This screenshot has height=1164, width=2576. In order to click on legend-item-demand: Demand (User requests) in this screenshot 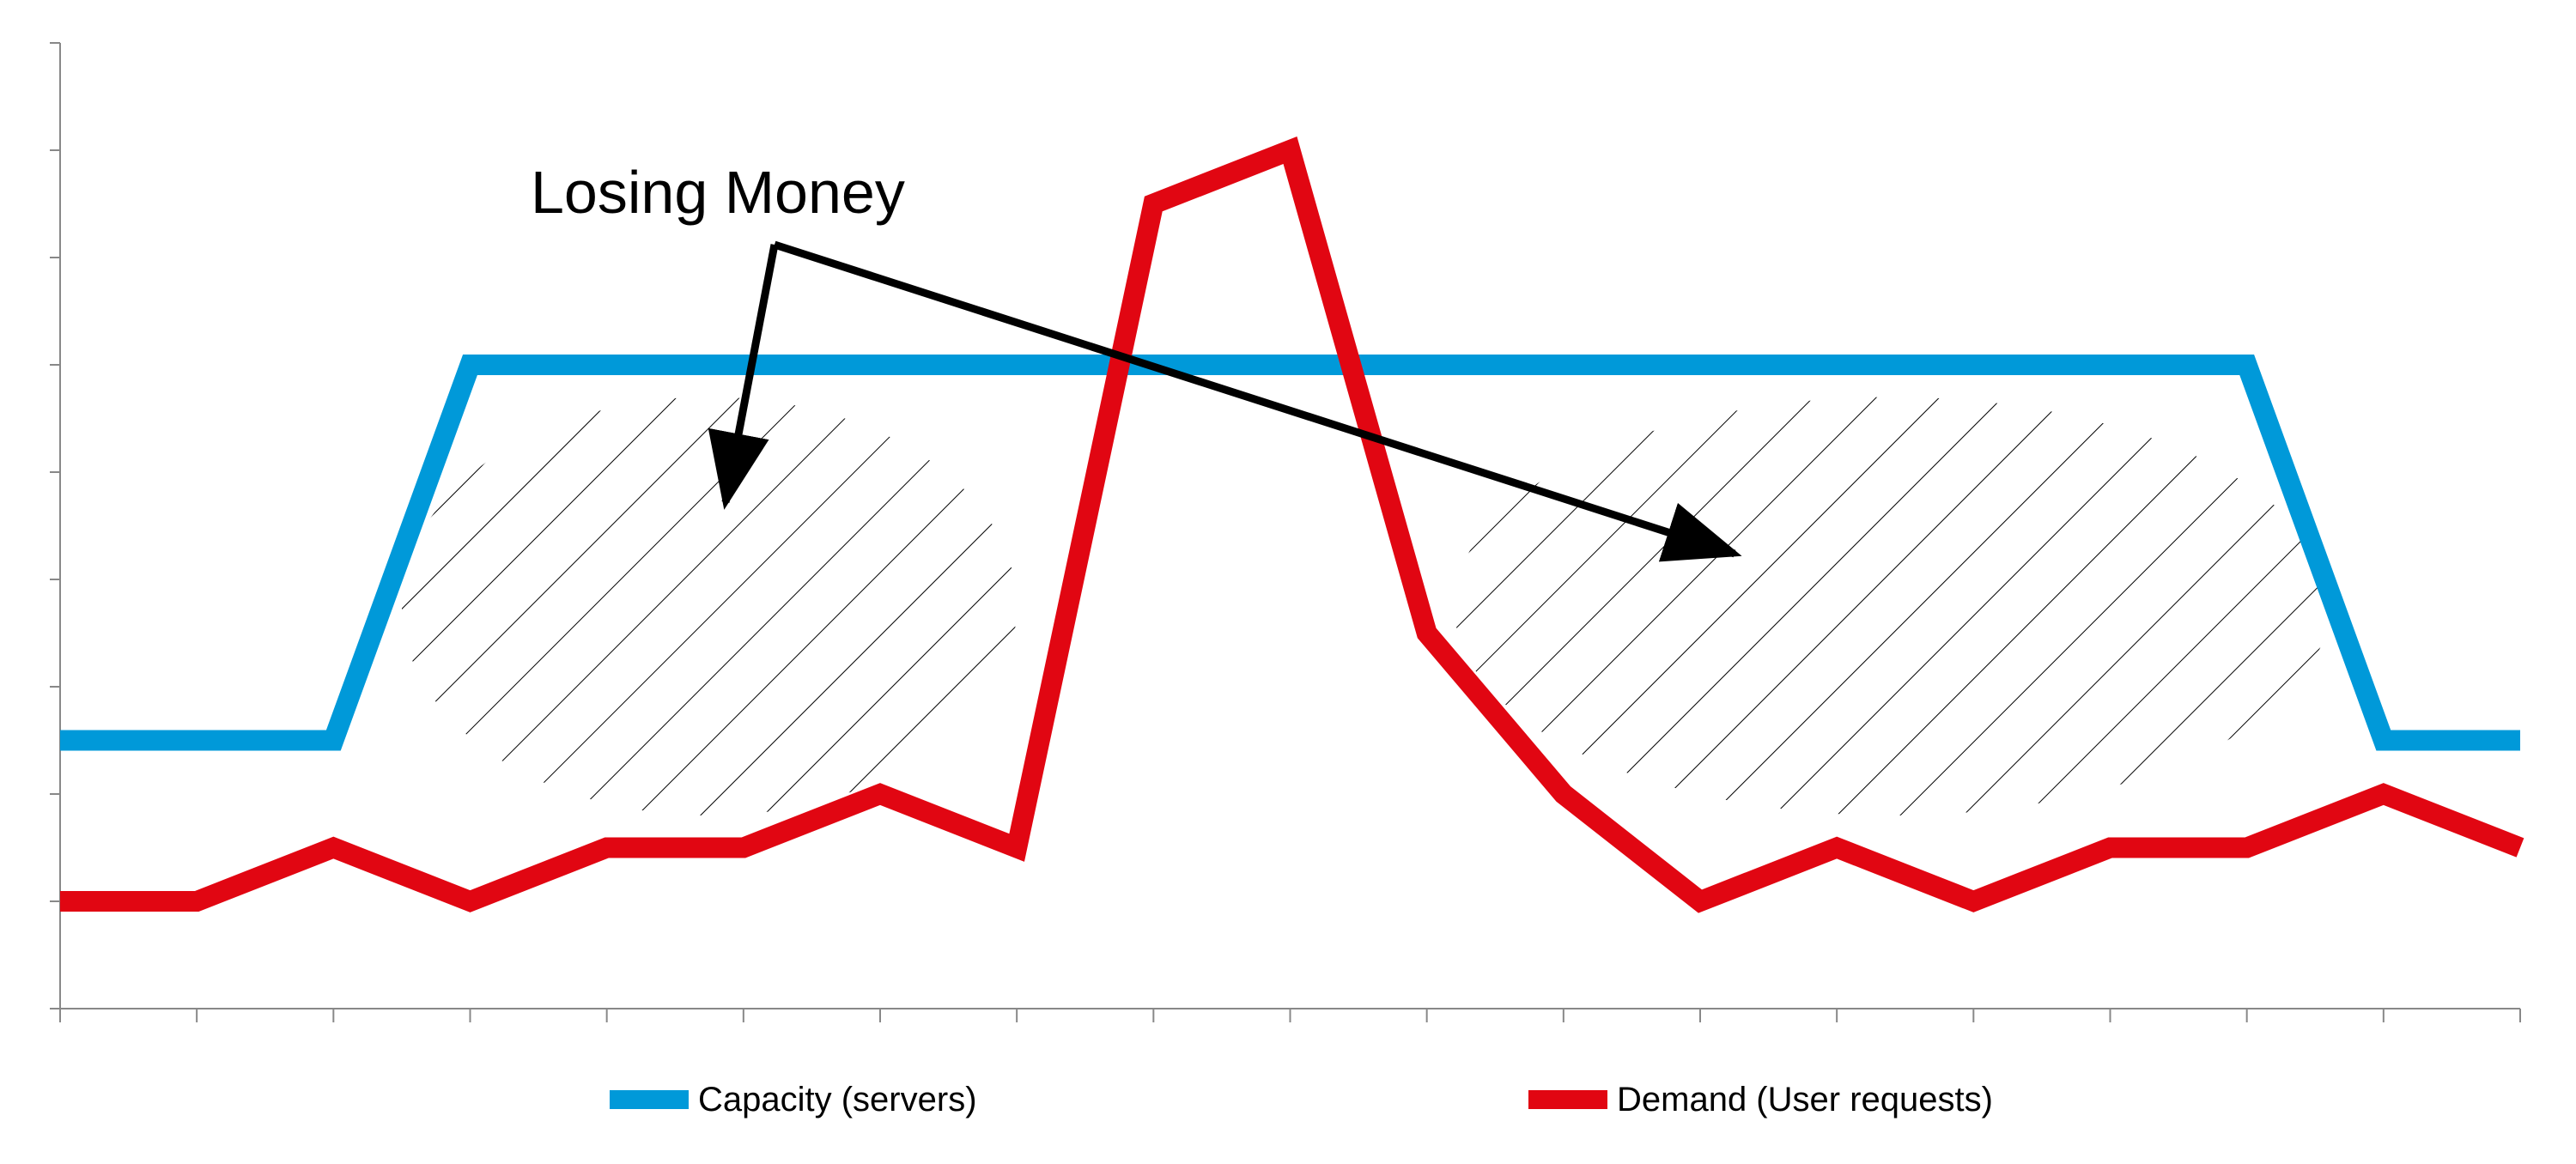, I will do `click(1761, 1100)`.